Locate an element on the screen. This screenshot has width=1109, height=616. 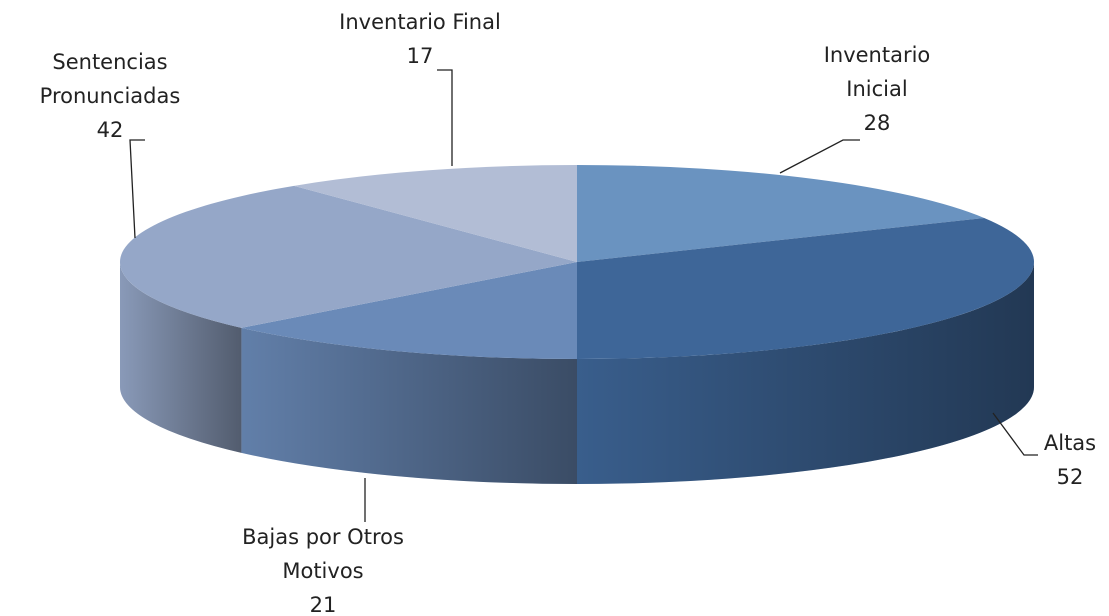
data-label: Sentencias Pronunciadas 42 is located at coordinates (110, 96).